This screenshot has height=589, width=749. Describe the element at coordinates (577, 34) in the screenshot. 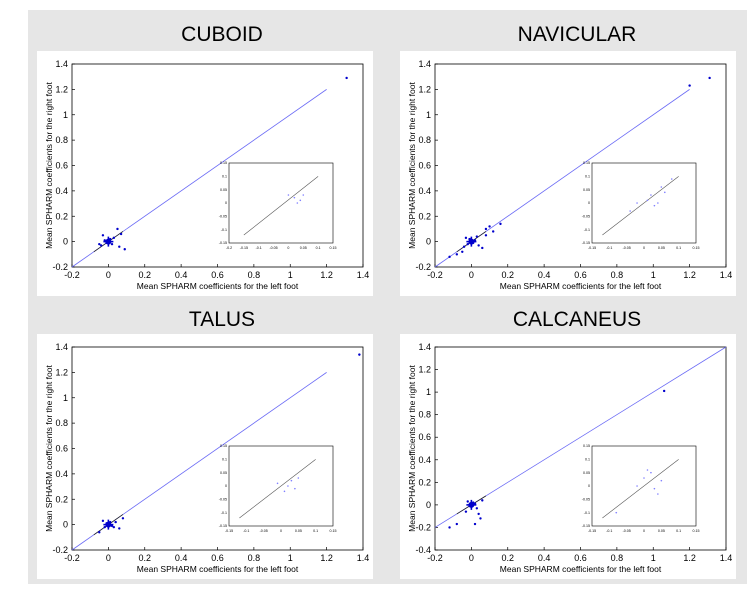

I see `chart-title-navicular: NAVICULAR` at that location.